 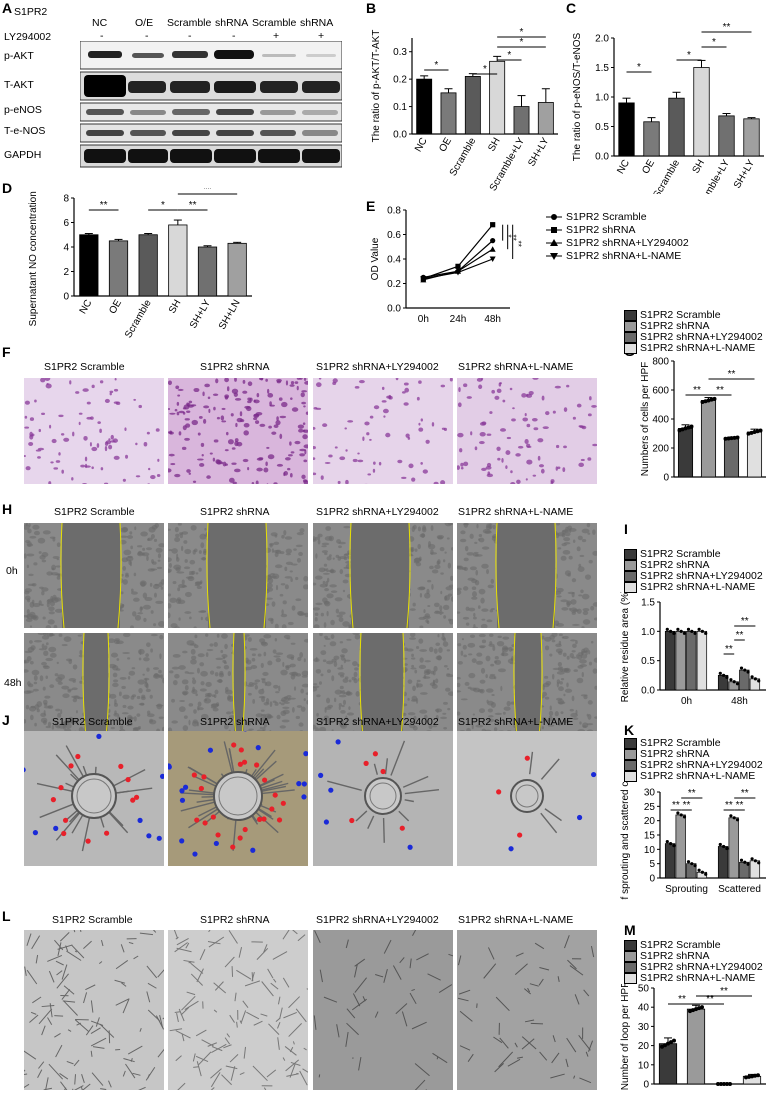 I want to click on chart-g-data-point, so click(x=702, y=401).